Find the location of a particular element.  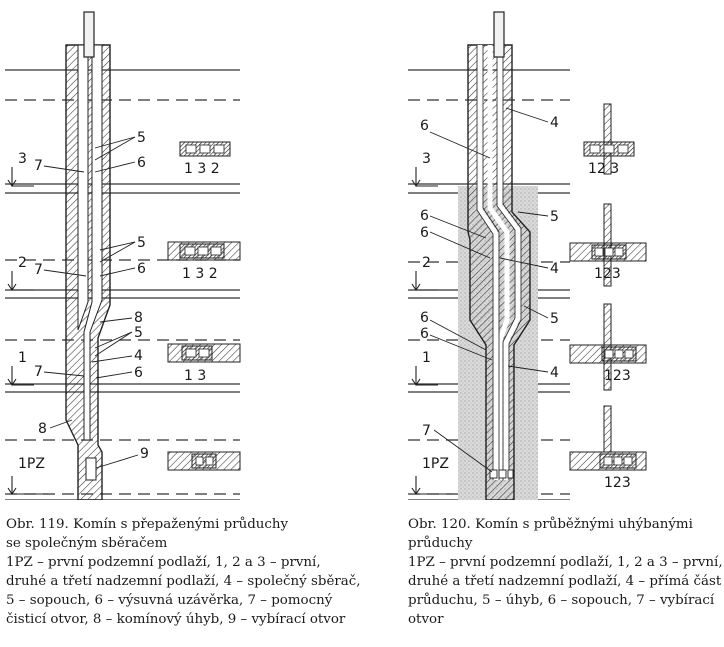

caption-legend-line-4-120: otvor is located at coordinates (426, 619).